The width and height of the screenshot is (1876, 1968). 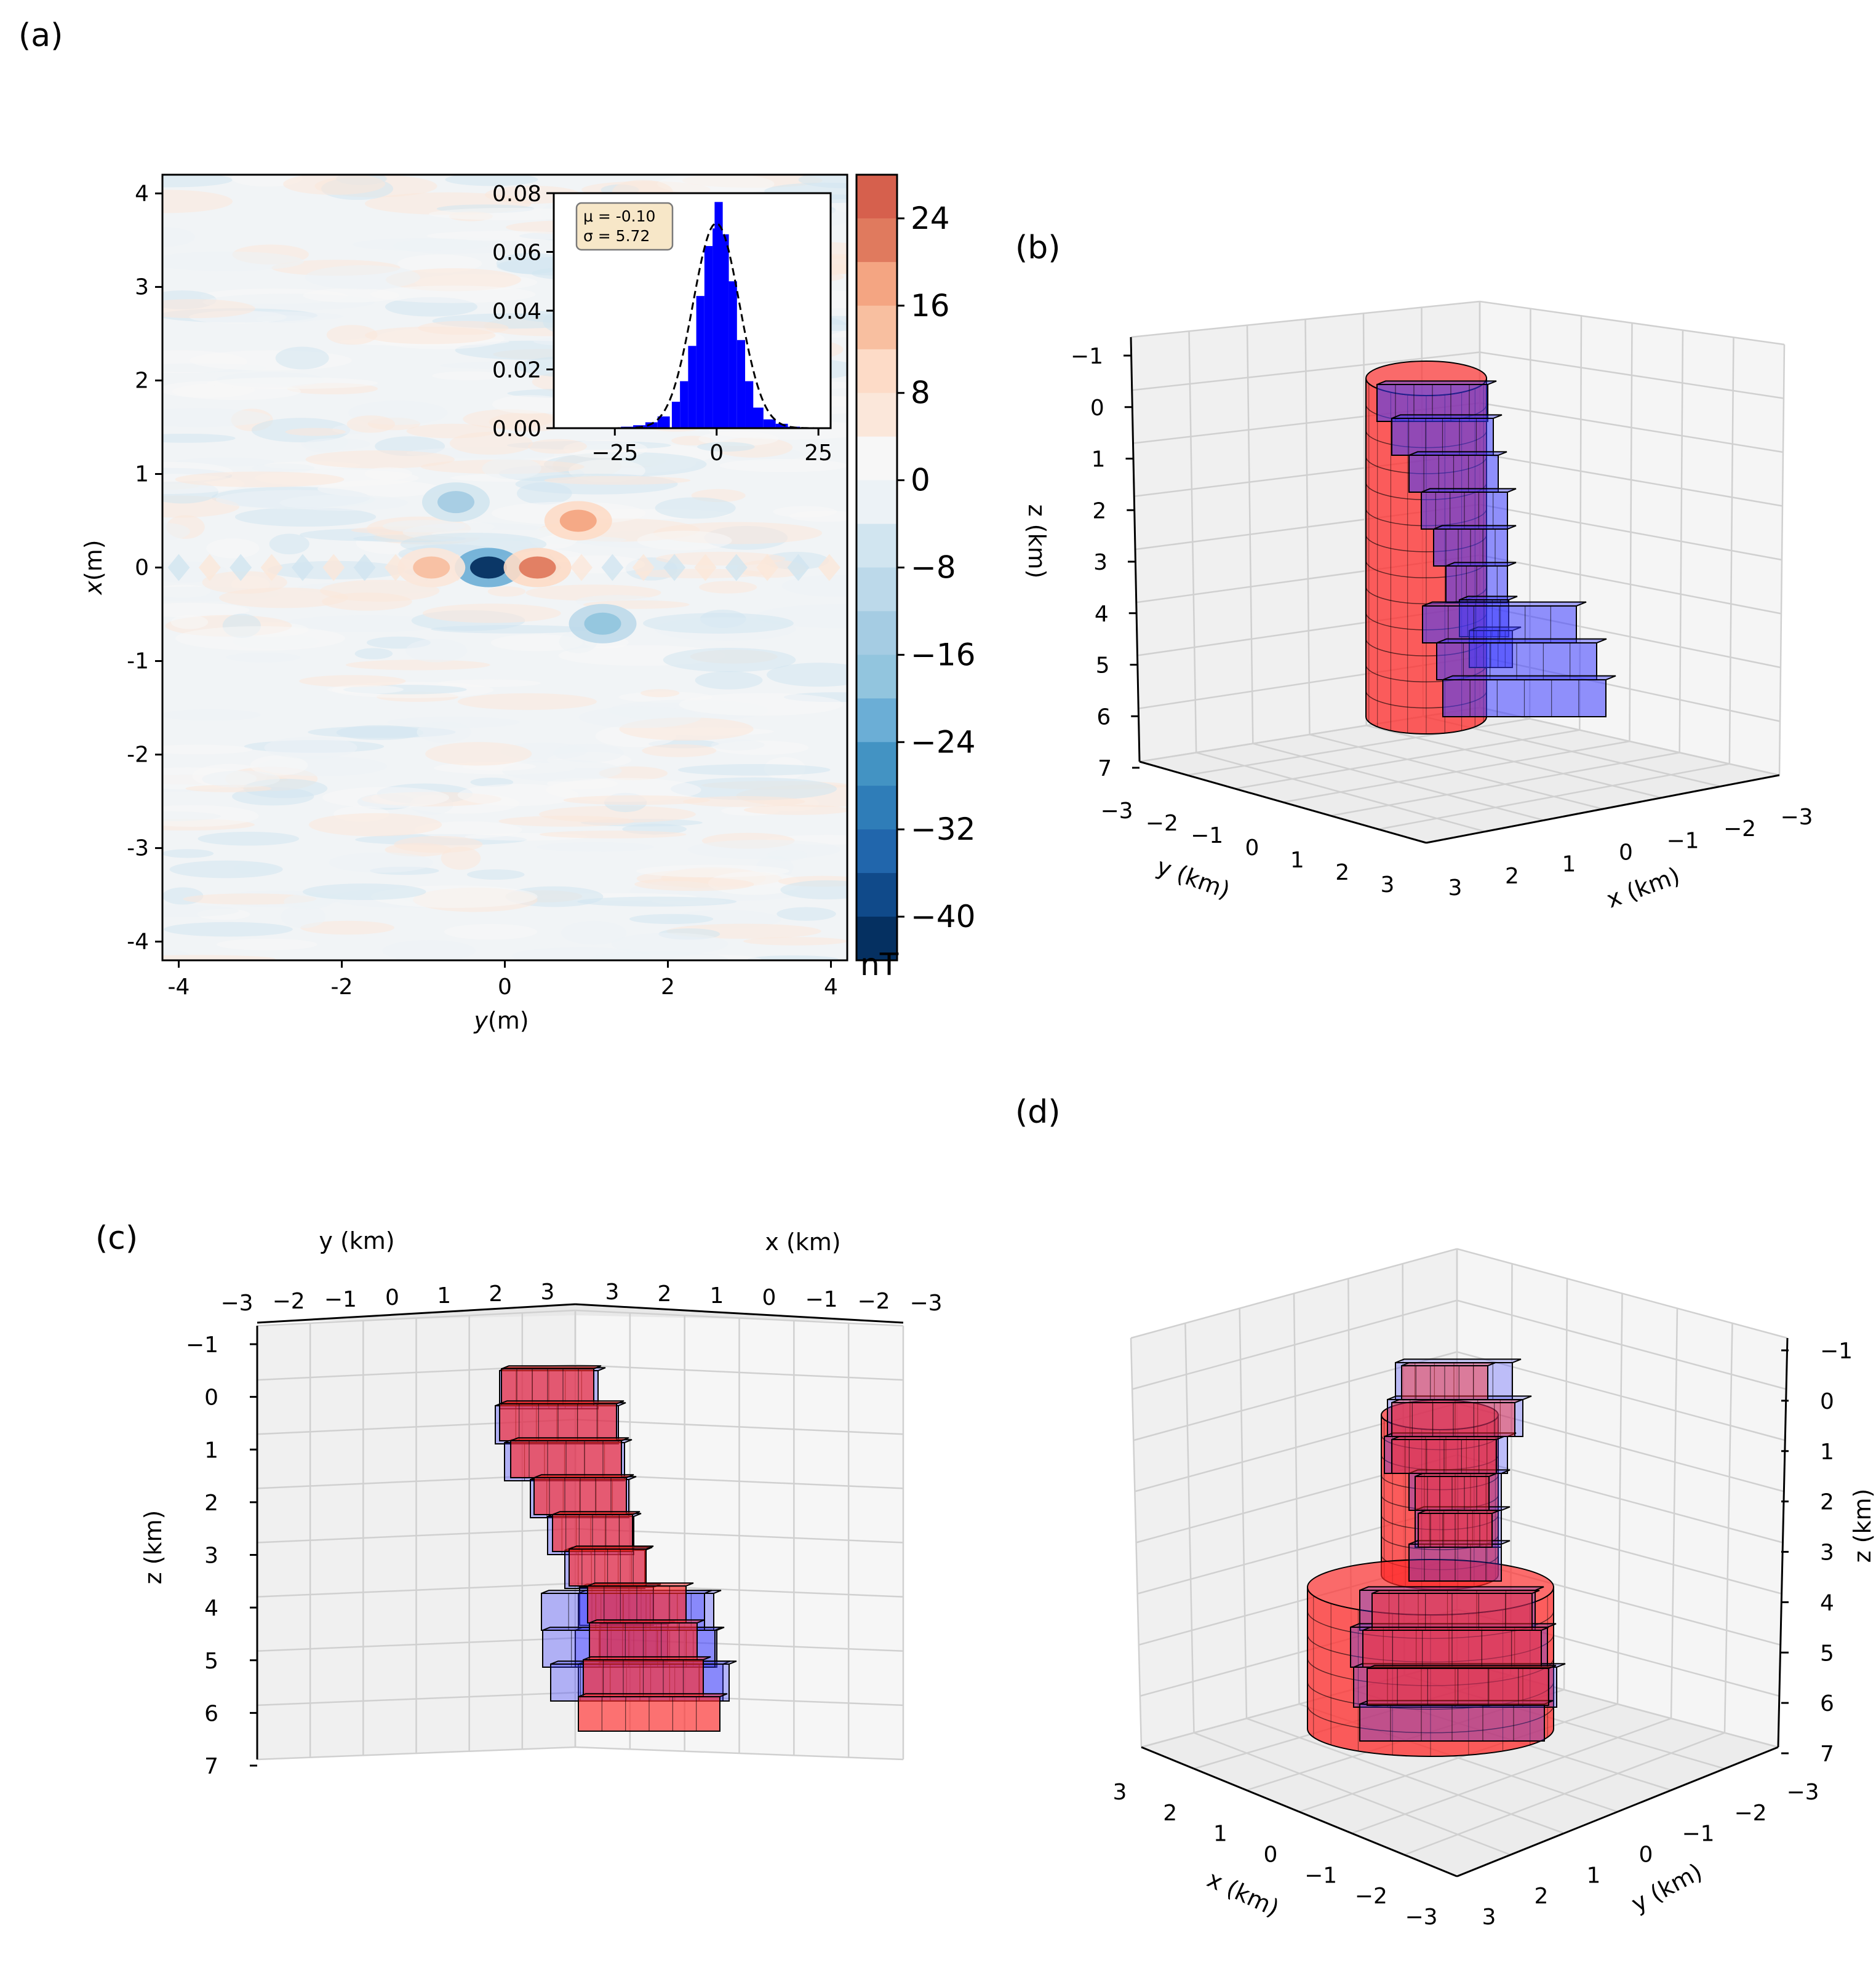 What do you see at coordinates (1796, 817) in the screenshot?
I see `panel-b-xtick-label: −3` at bounding box center [1796, 817].